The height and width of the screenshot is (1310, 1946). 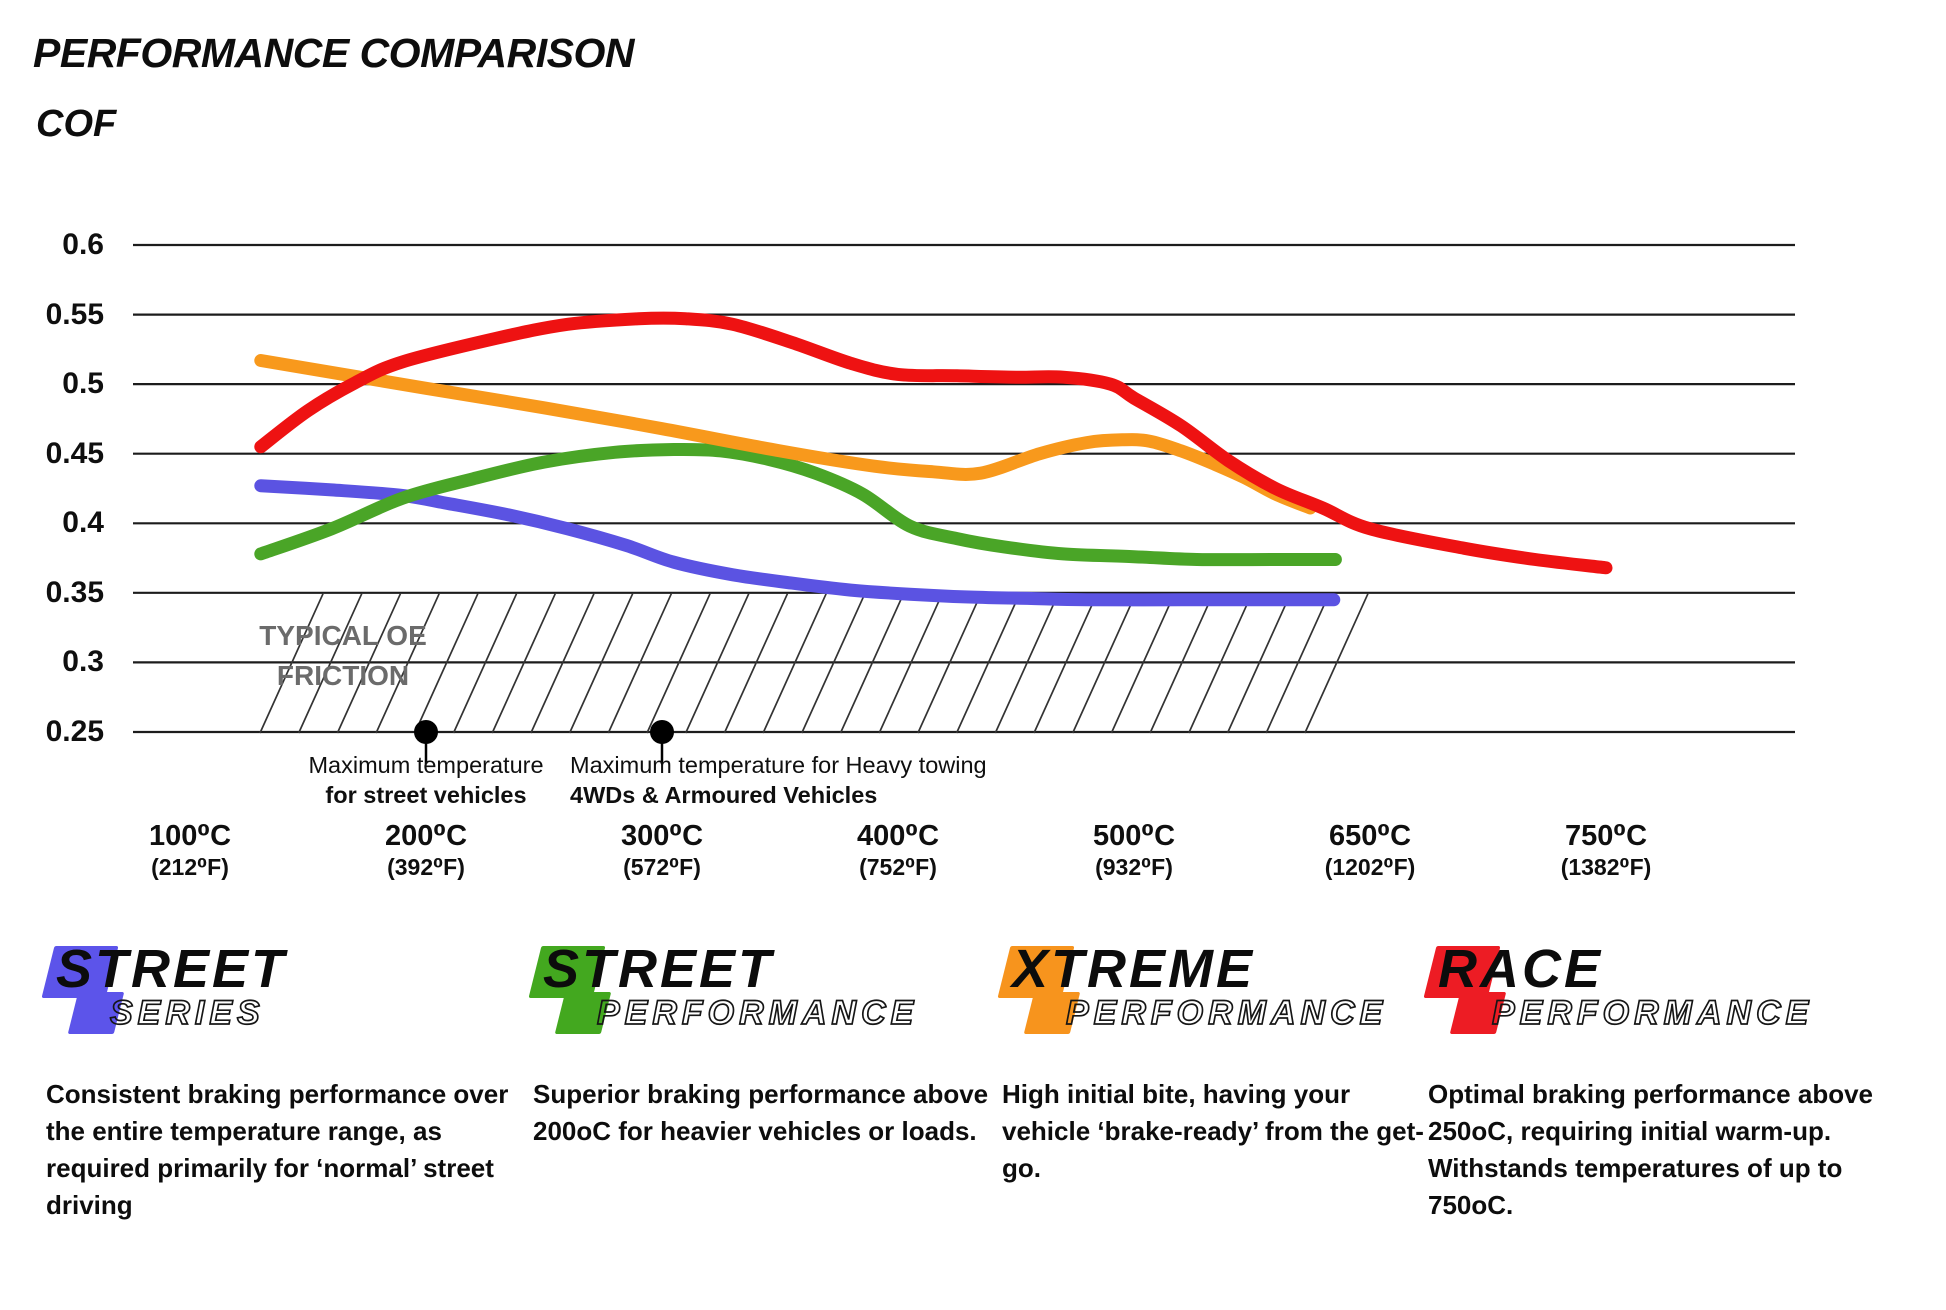 I want to click on x-tick-label-650: 650⁰C (1202⁰F), so click(x=1370, y=850).